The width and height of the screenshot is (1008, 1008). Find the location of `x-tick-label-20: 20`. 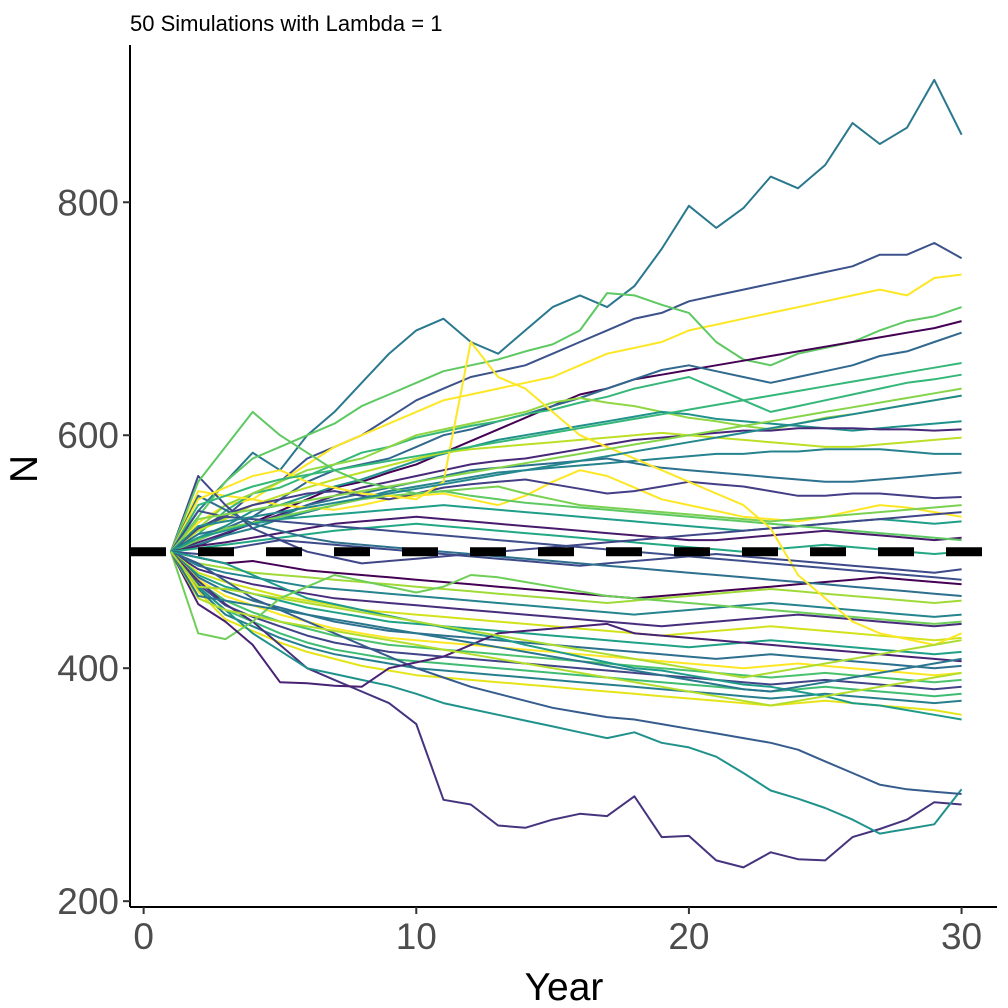

x-tick-label-20: 20 is located at coordinates (688, 936).